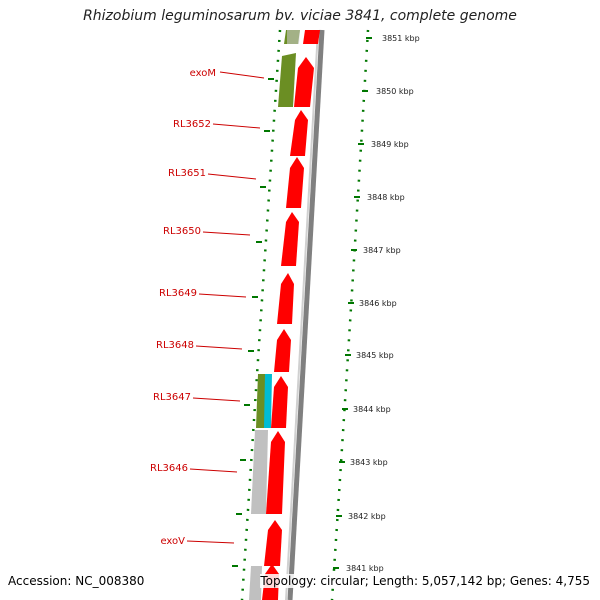 Image resolution: width=600 pixels, height=600 pixels. I want to click on reverse-strand-features, so click(274, 315).